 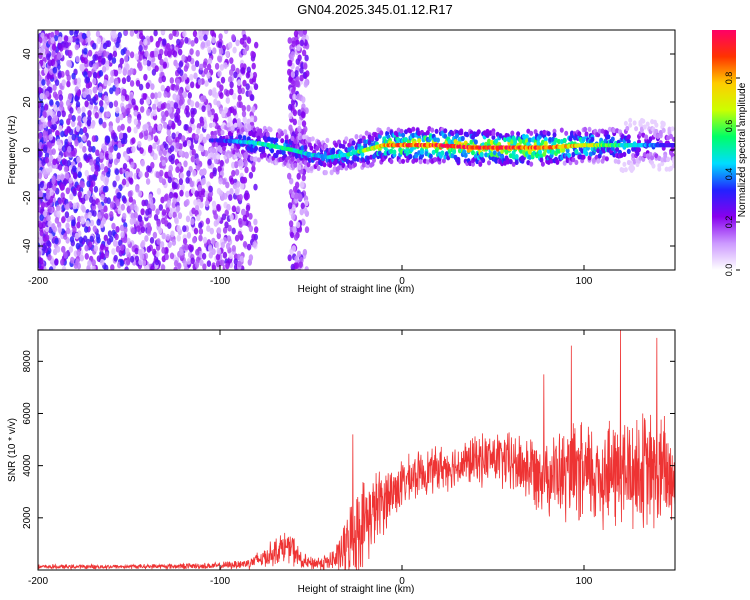 I want to click on snr-x-label: Height of straight line (km), so click(x=356, y=589).